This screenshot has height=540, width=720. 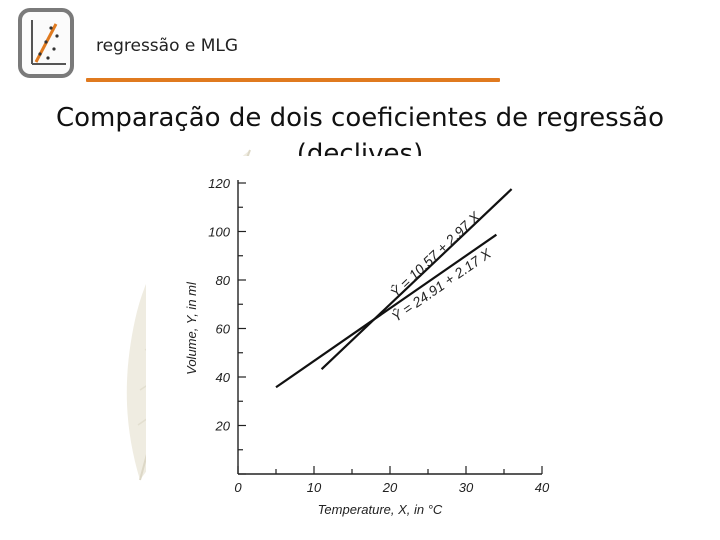 What do you see at coordinates (314, 487) in the screenshot?
I see `x-tick-label: 10` at bounding box center [314, 487].